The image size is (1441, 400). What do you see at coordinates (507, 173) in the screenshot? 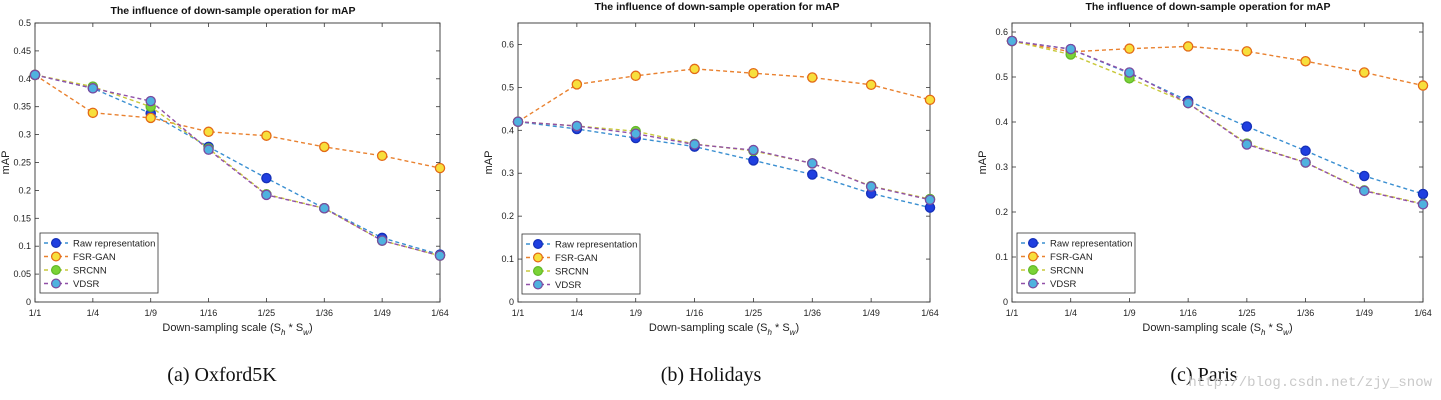
I see `y-tick-label: 0.3` at bounding box center [507, 173].